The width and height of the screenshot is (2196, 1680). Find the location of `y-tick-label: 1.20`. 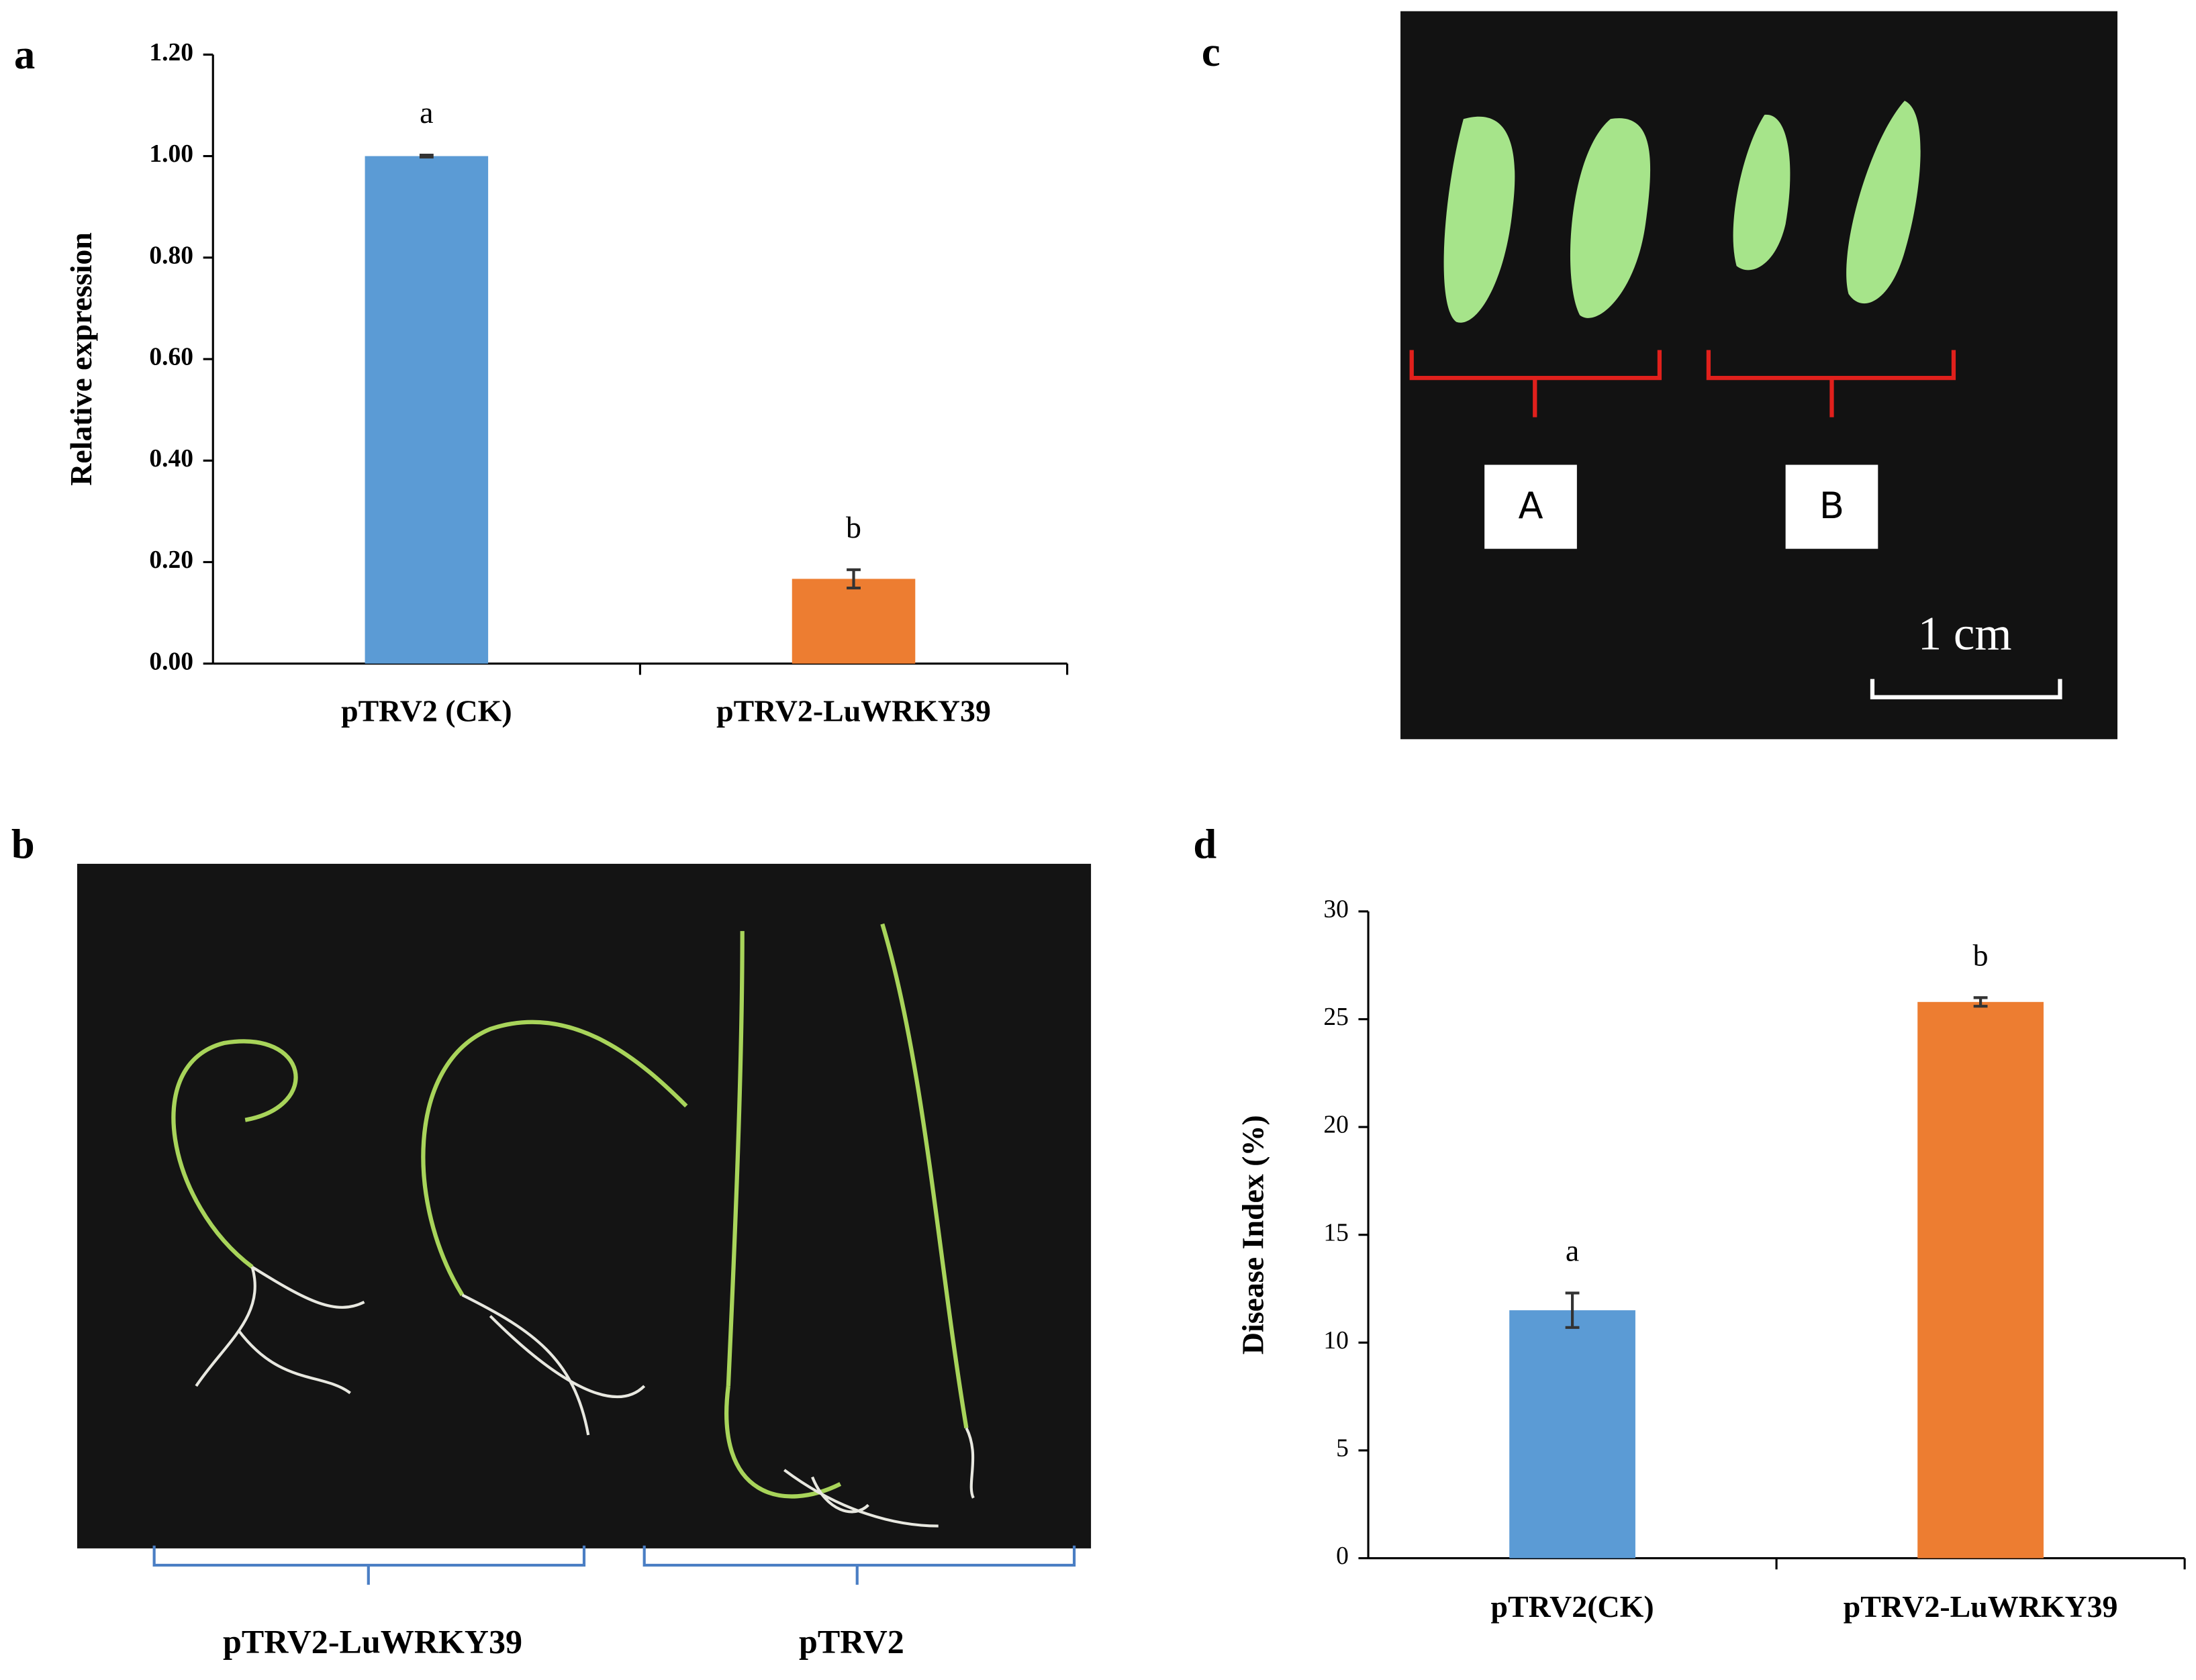

y-tick-label: 1.20 is located at coordinates (171, 53).